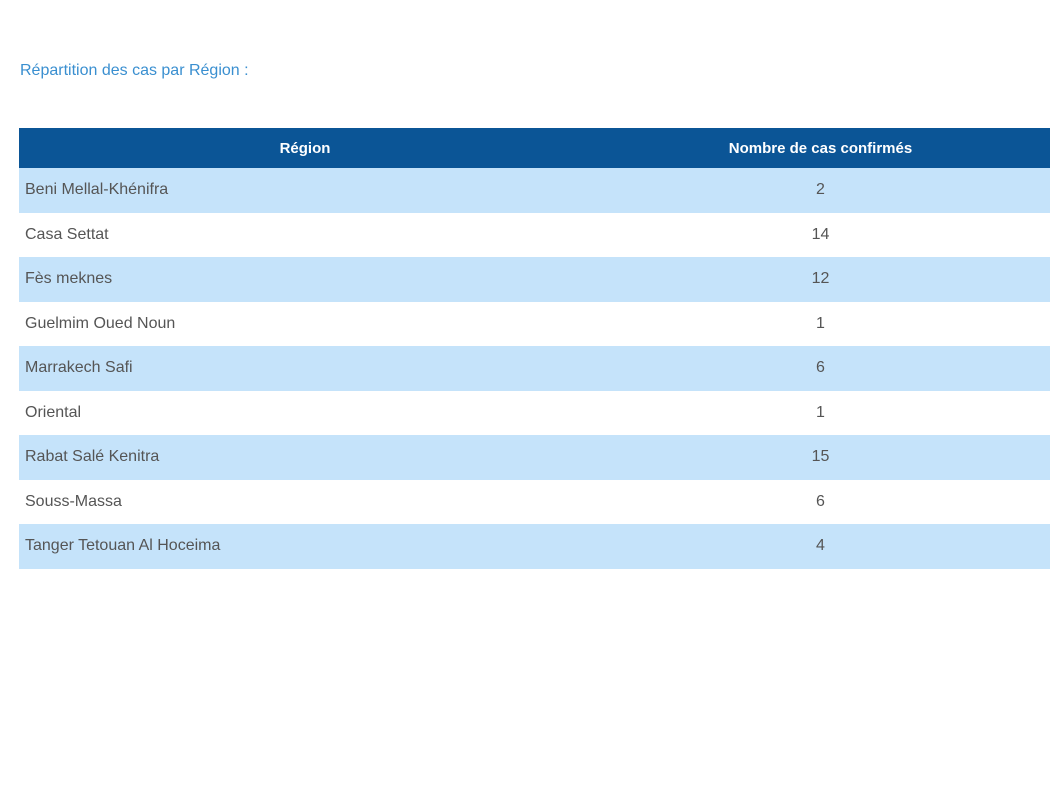 The image size is (1050, 799). What do you see at coordinates (305, 190) in the screenshot?
I see `region-name: Beni Mellal-Khénifra` at bounding box center [305, 190].